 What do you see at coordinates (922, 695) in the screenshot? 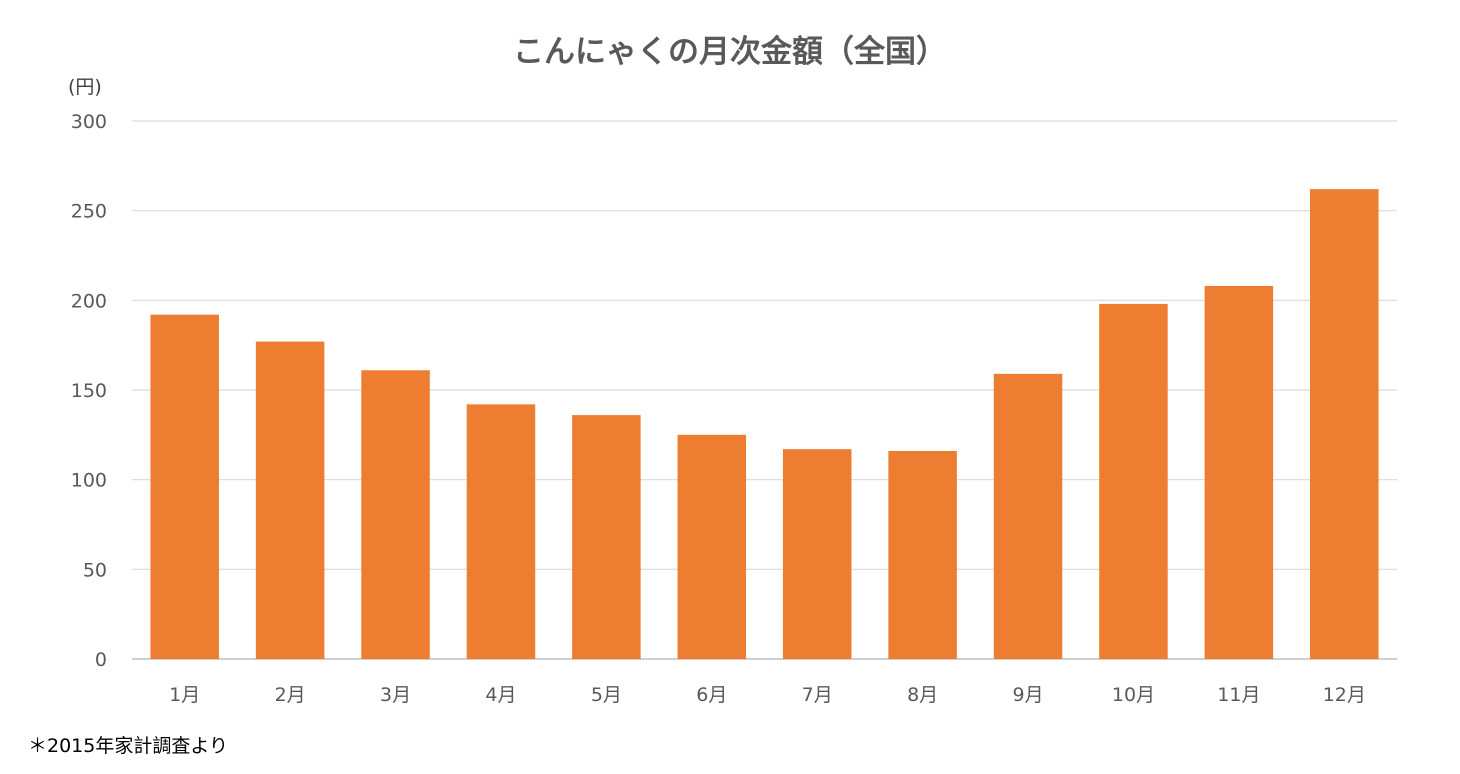
I see `x-tick-label: 8月` at bounding box center [922, 695].